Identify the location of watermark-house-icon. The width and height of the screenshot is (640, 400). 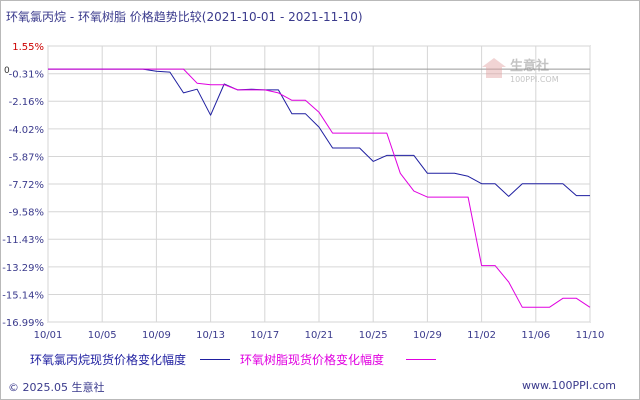
(494, 68).